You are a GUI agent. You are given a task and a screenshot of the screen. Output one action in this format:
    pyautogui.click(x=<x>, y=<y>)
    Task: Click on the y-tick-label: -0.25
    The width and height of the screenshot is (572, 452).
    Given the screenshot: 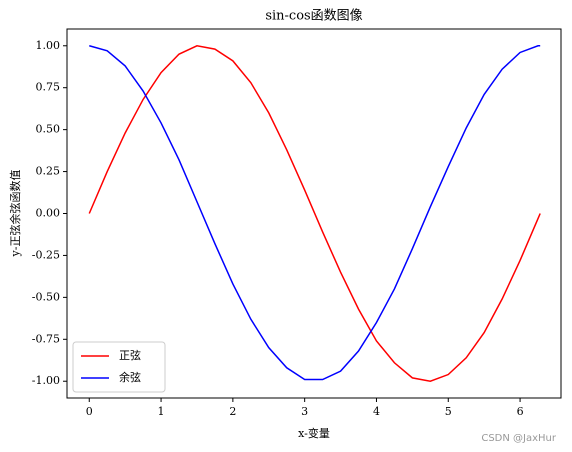 What is the action you would take?
    pyautogui.click(x=46, y=254)
    